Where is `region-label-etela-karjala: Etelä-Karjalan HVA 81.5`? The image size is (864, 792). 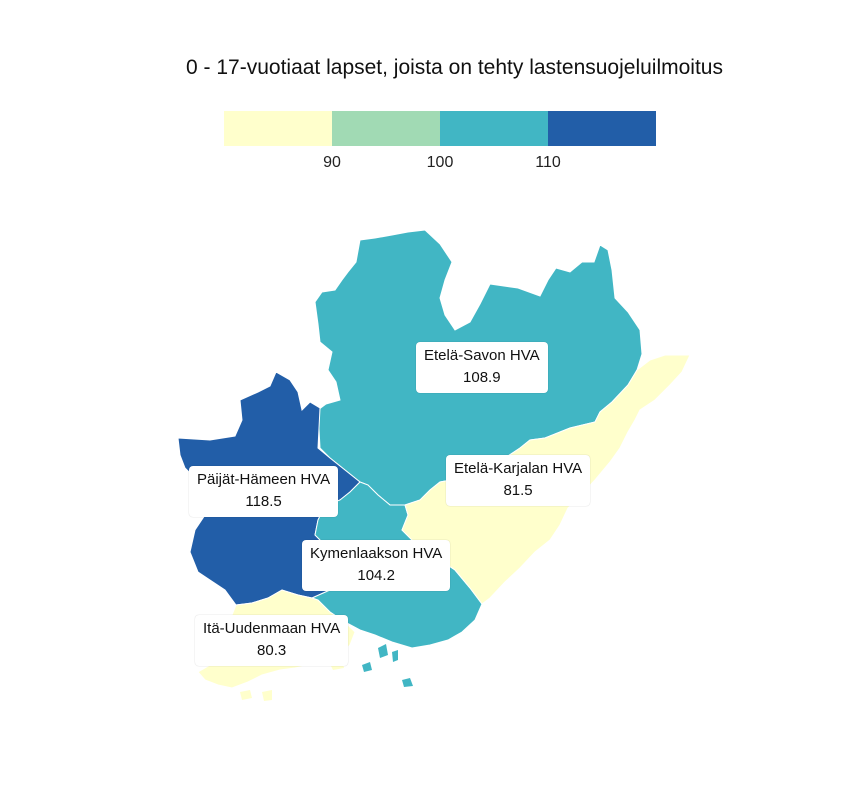
region-label-etela-karjala: Etelä-Karjalan HVA 81.5 is located at coordinates (518, 480).